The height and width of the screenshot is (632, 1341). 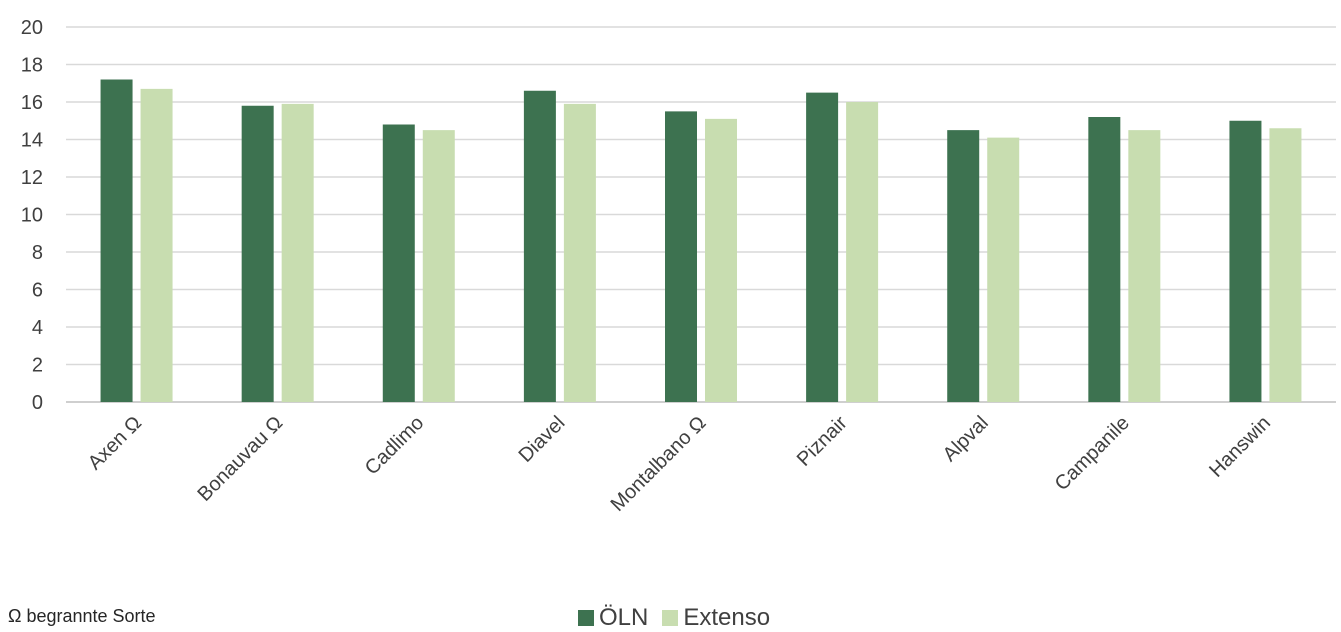 What do you see at coordinates (670, 618) in the screenshot?
I see `legend-swatch-extenso` at bounding box center [670, 618].